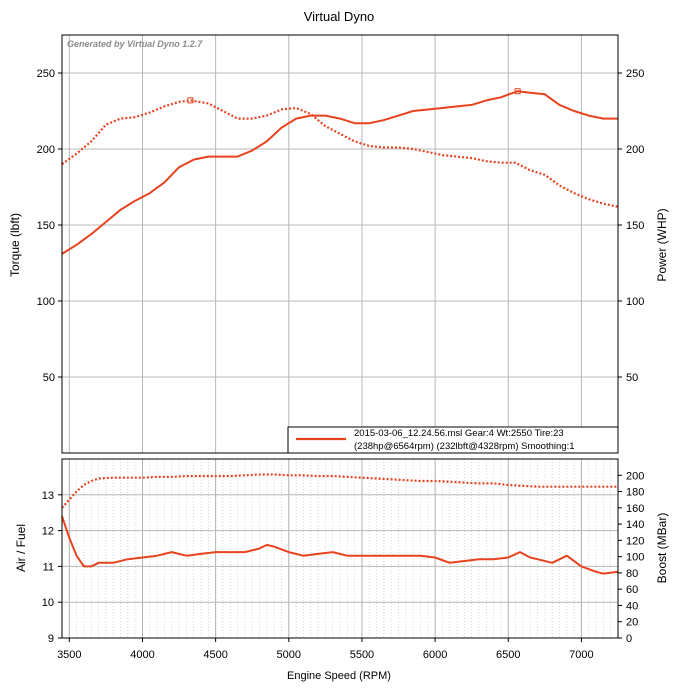  What do you see at coordinates (632, 623) in the screenshot?
I see `boost-tick-label: 20` at bounding box center [632, 623].